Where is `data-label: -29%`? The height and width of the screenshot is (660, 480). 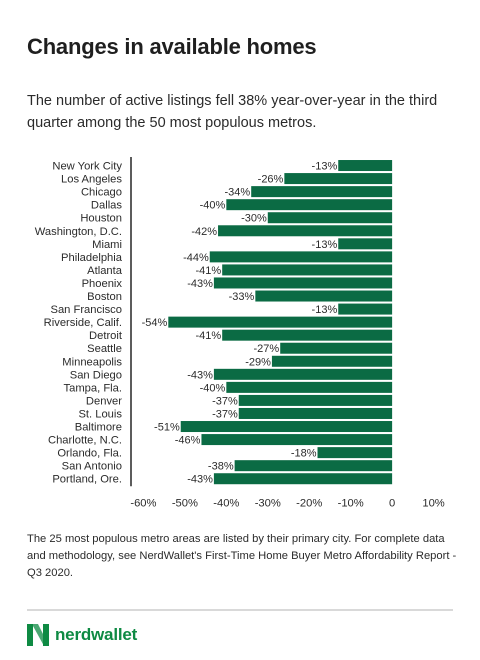
data-label: -29% is located at coordinates (258, 362).